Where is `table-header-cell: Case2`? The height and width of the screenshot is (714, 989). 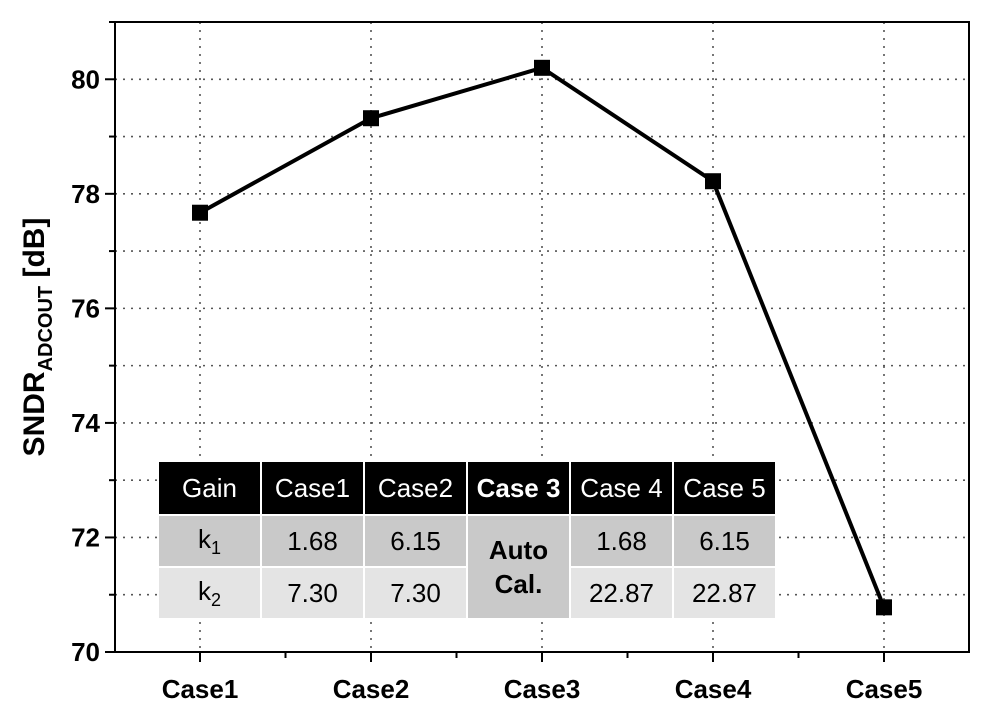 table-header-cell: Case2 is located at coordinates (415, 488).